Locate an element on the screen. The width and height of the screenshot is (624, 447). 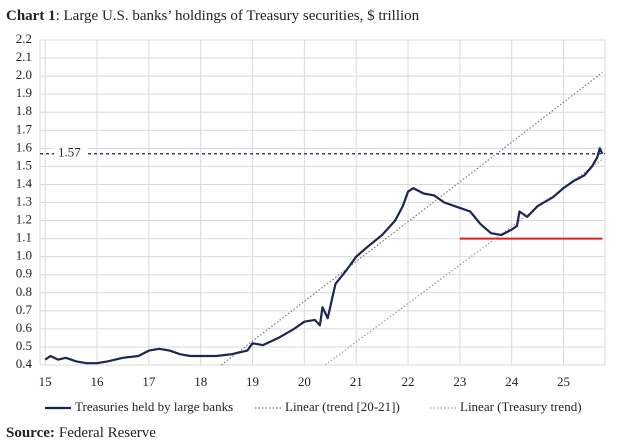
y-tick-label: 1.9 is located at coordinates (24, 92).